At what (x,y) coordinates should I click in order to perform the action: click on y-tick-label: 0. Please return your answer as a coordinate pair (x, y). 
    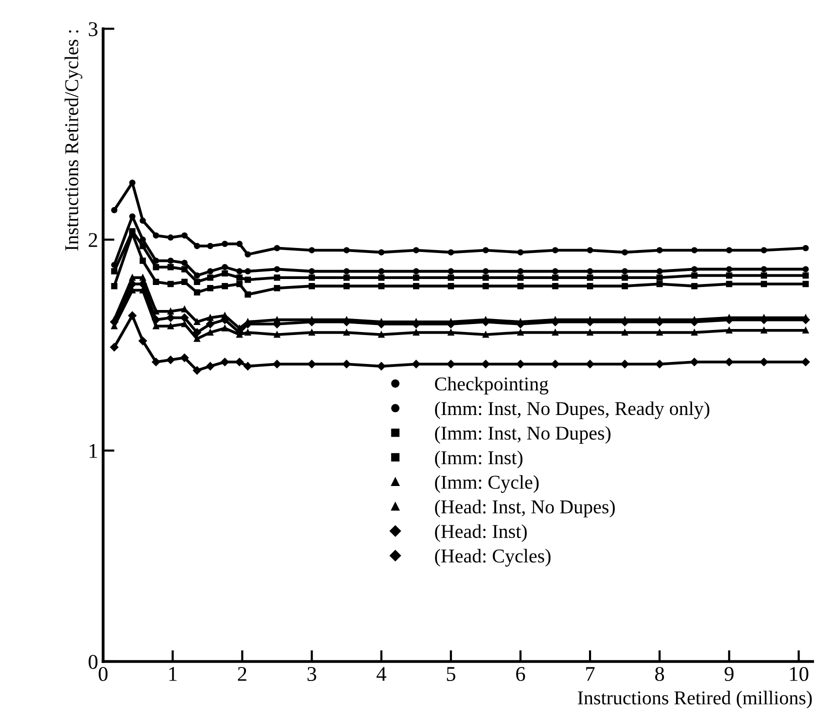
    Looking at the image, I should click on (93, 661).